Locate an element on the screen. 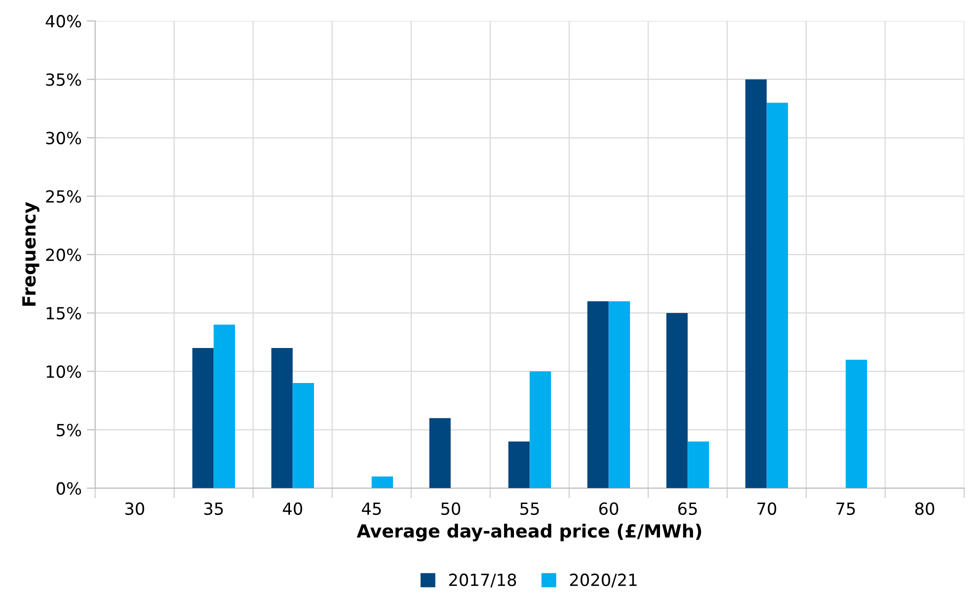  legend-label: 2017/18 is located at coordinates (482, 581).